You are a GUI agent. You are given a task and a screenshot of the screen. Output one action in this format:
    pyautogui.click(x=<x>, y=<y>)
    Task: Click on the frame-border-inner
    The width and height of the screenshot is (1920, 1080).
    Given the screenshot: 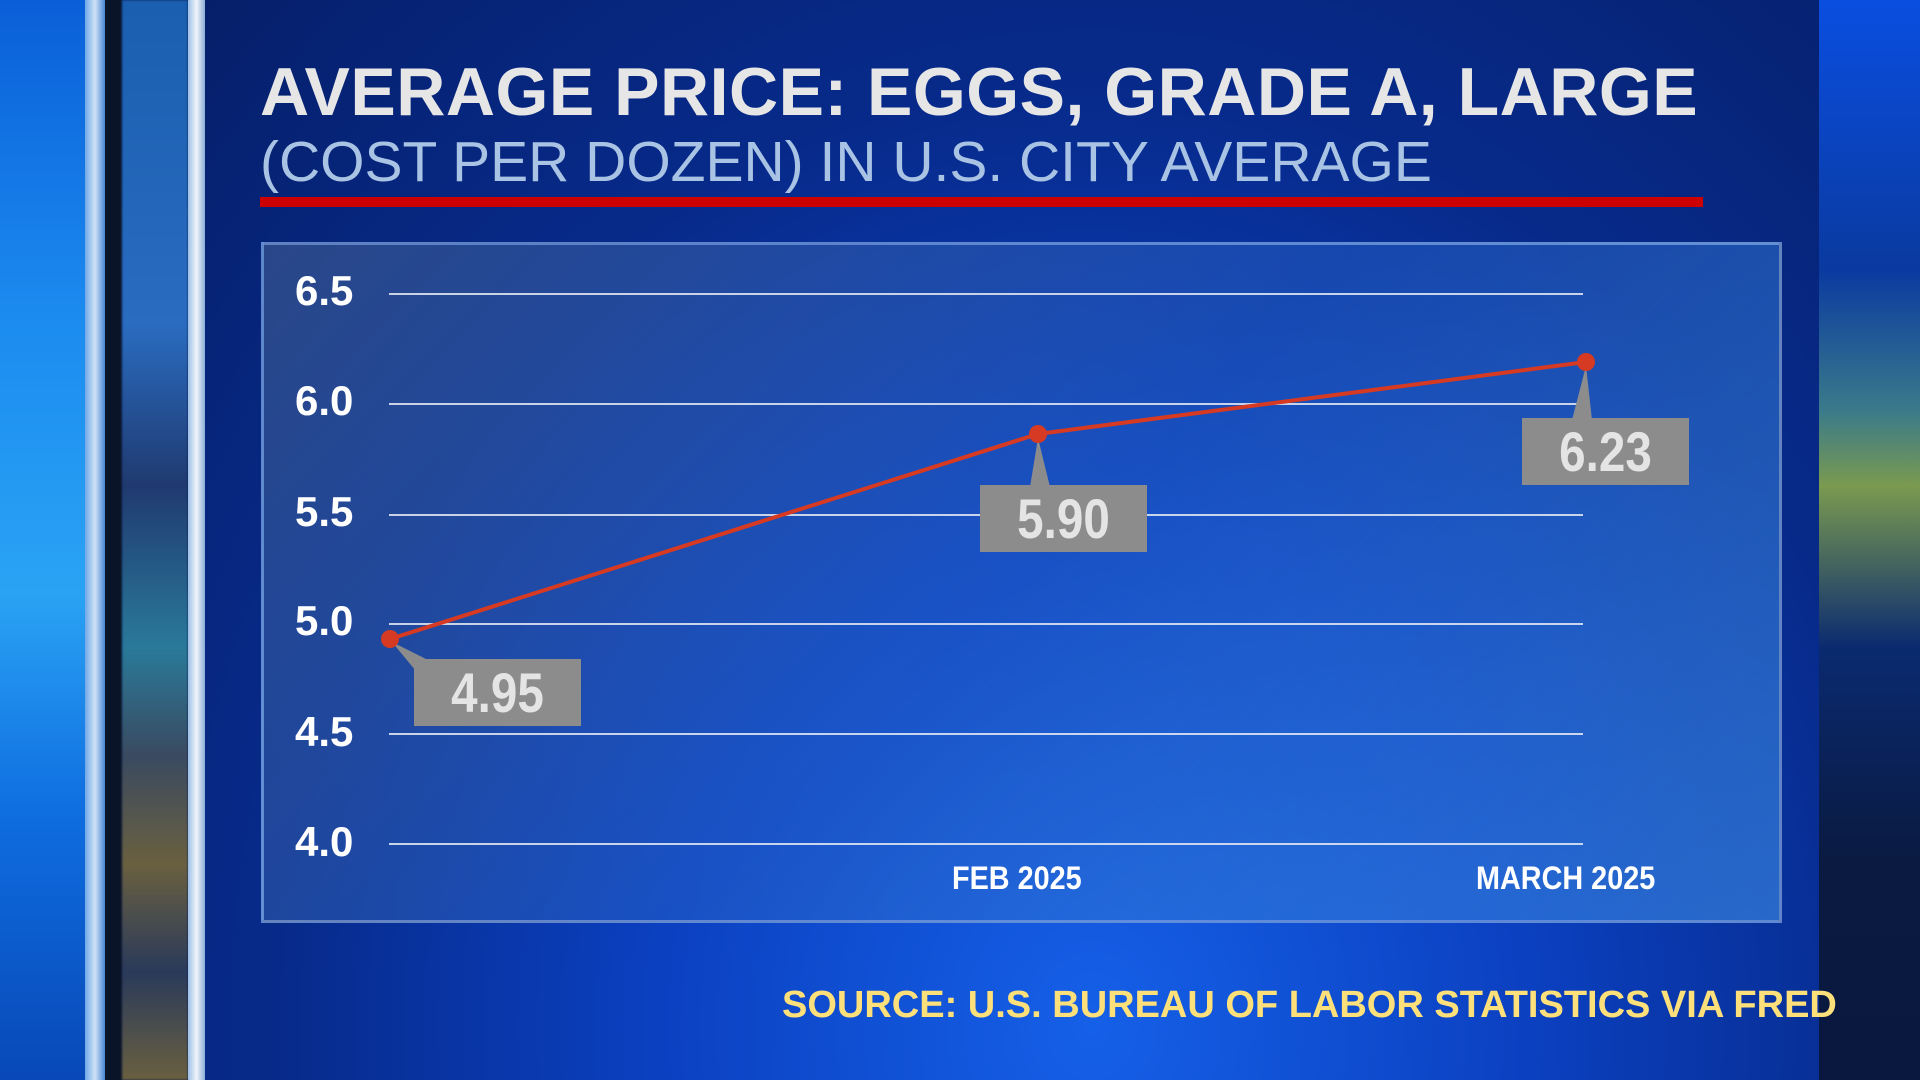 What is the action you would take?
    pyautogui.click(x=196, y=540)
    